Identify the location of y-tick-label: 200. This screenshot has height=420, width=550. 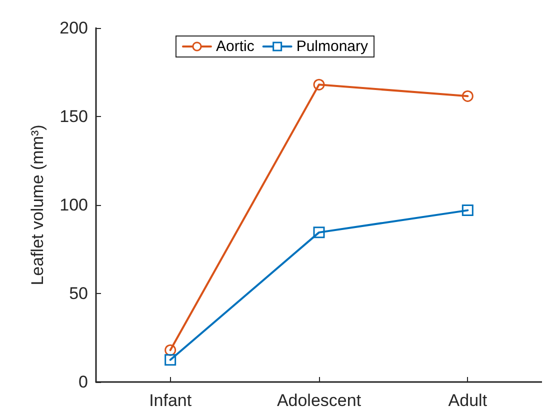
(74, 28).